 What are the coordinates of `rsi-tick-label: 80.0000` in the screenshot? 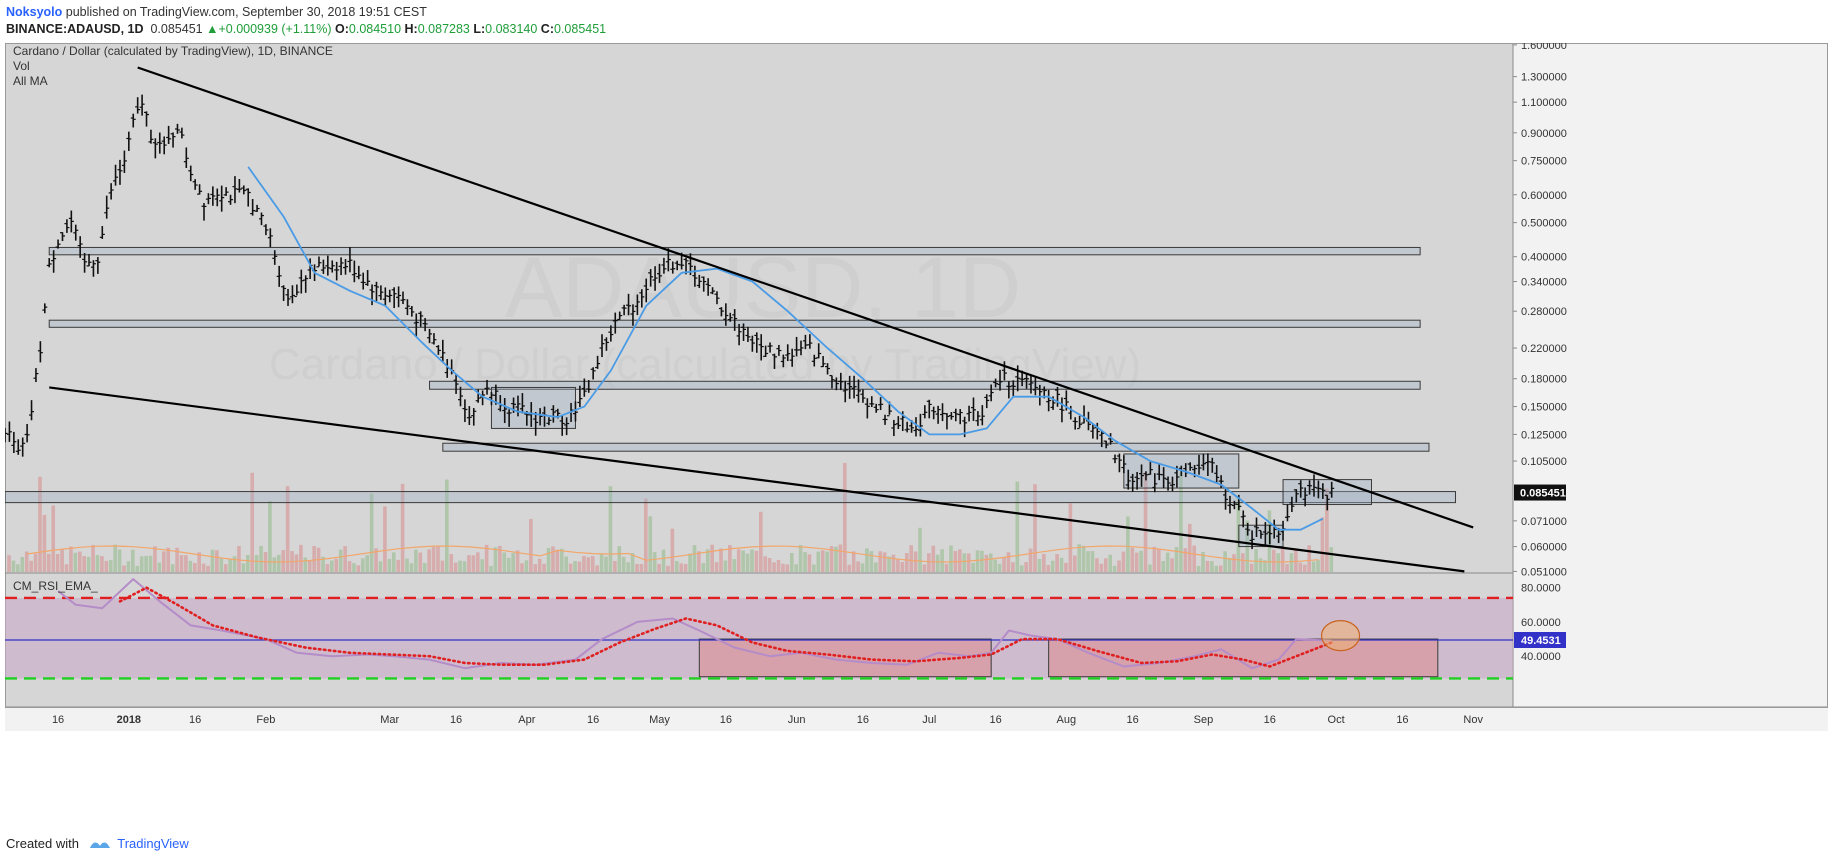 It's located at (1541, 589).